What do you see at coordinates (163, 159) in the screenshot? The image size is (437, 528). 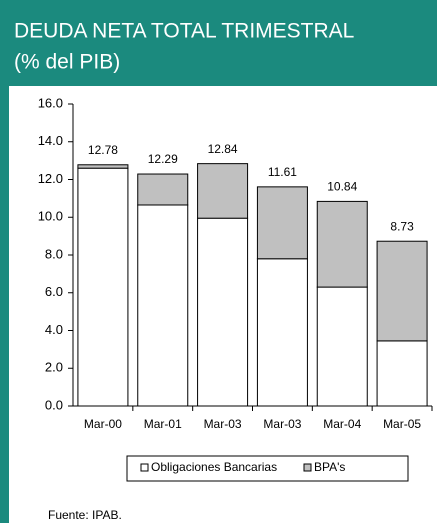 I see `total-label: 12.29` at bounding box center [163, 159].